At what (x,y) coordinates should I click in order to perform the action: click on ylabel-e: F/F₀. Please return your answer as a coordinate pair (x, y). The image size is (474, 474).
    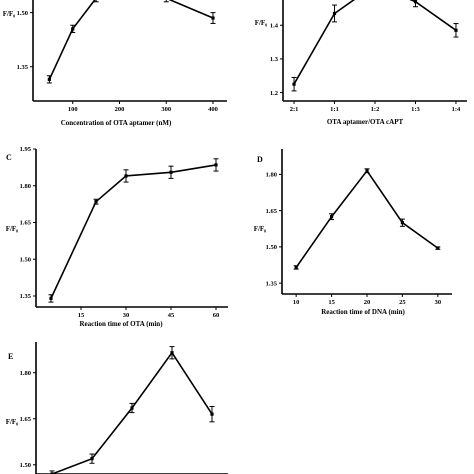
    Looking at the image, I should click on (12, 422).